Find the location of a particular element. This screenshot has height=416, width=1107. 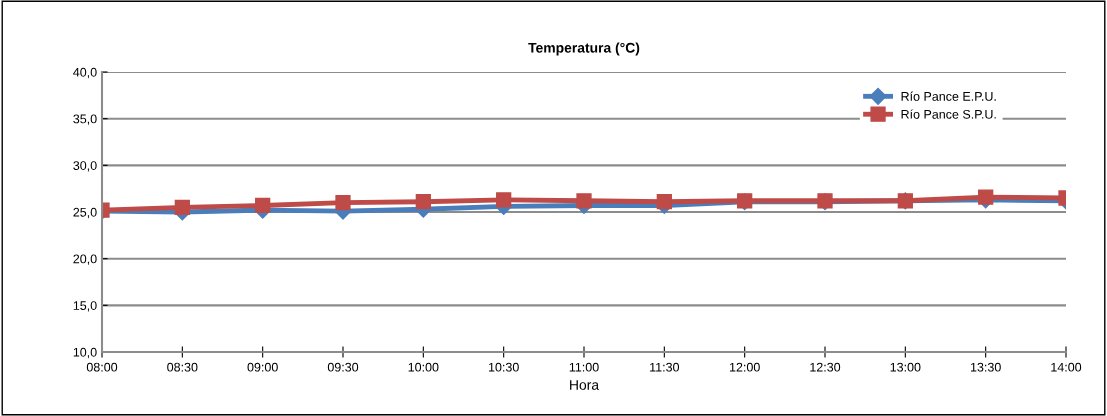

x-tick-label: 09:30 is located at coordinates (343, 367).